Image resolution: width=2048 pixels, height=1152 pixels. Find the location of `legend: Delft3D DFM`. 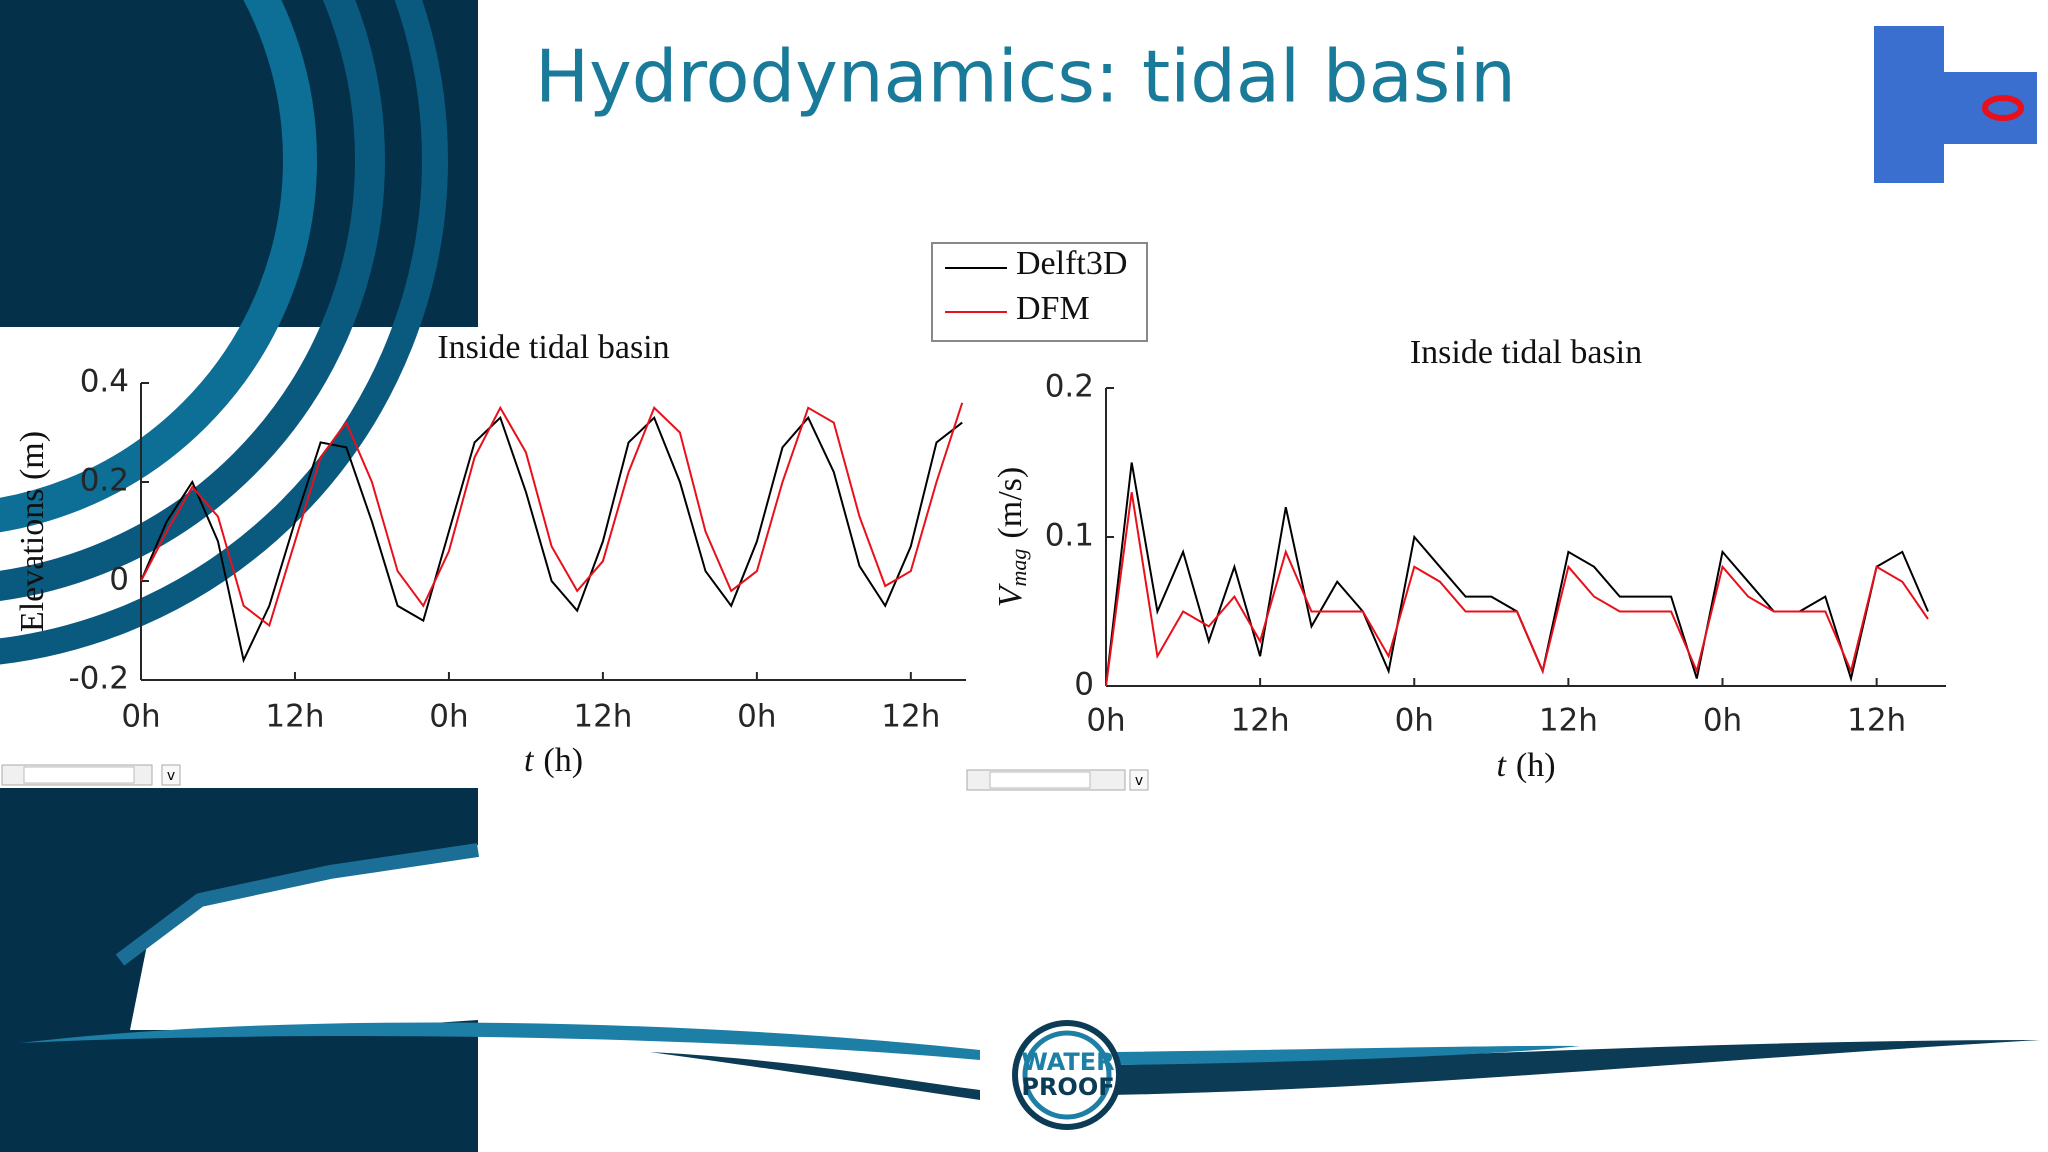

legend: Delft3D DFM is located at coordinates (1039, 292).